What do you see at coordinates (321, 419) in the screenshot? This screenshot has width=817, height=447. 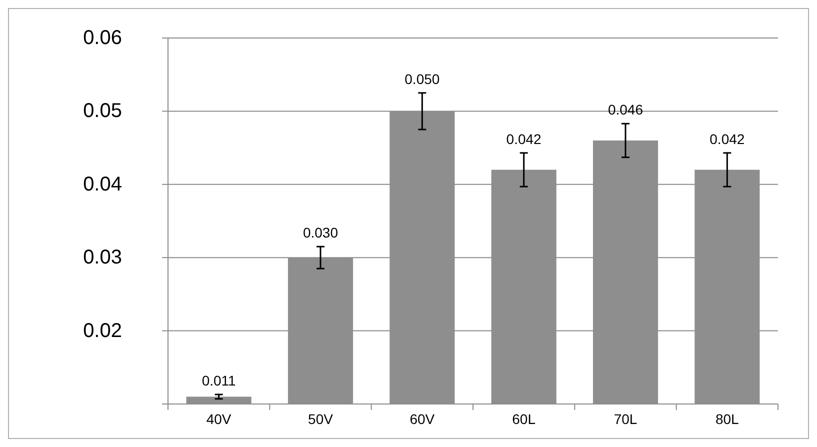 I see `x-tick-label: 50V` at bounding box center [321, 419].